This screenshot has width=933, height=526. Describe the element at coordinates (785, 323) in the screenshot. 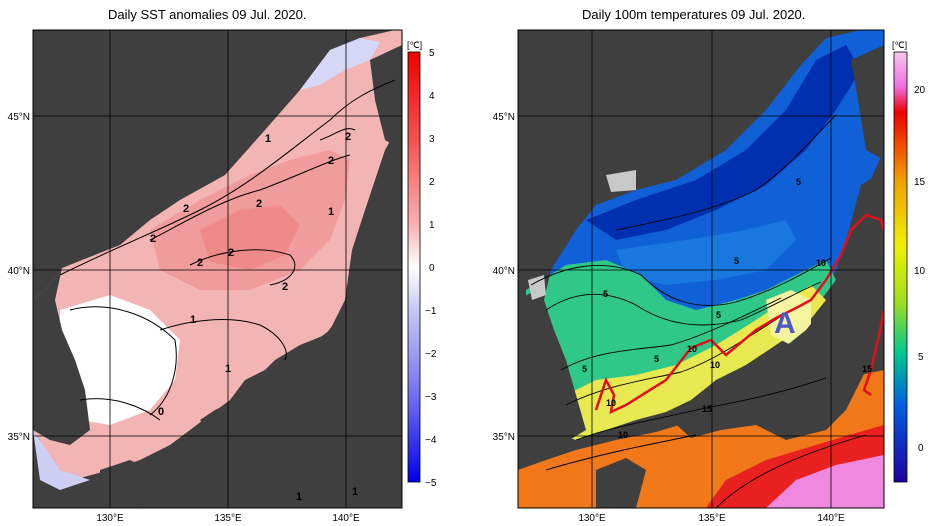

I see `eddy-label: A` at that location.